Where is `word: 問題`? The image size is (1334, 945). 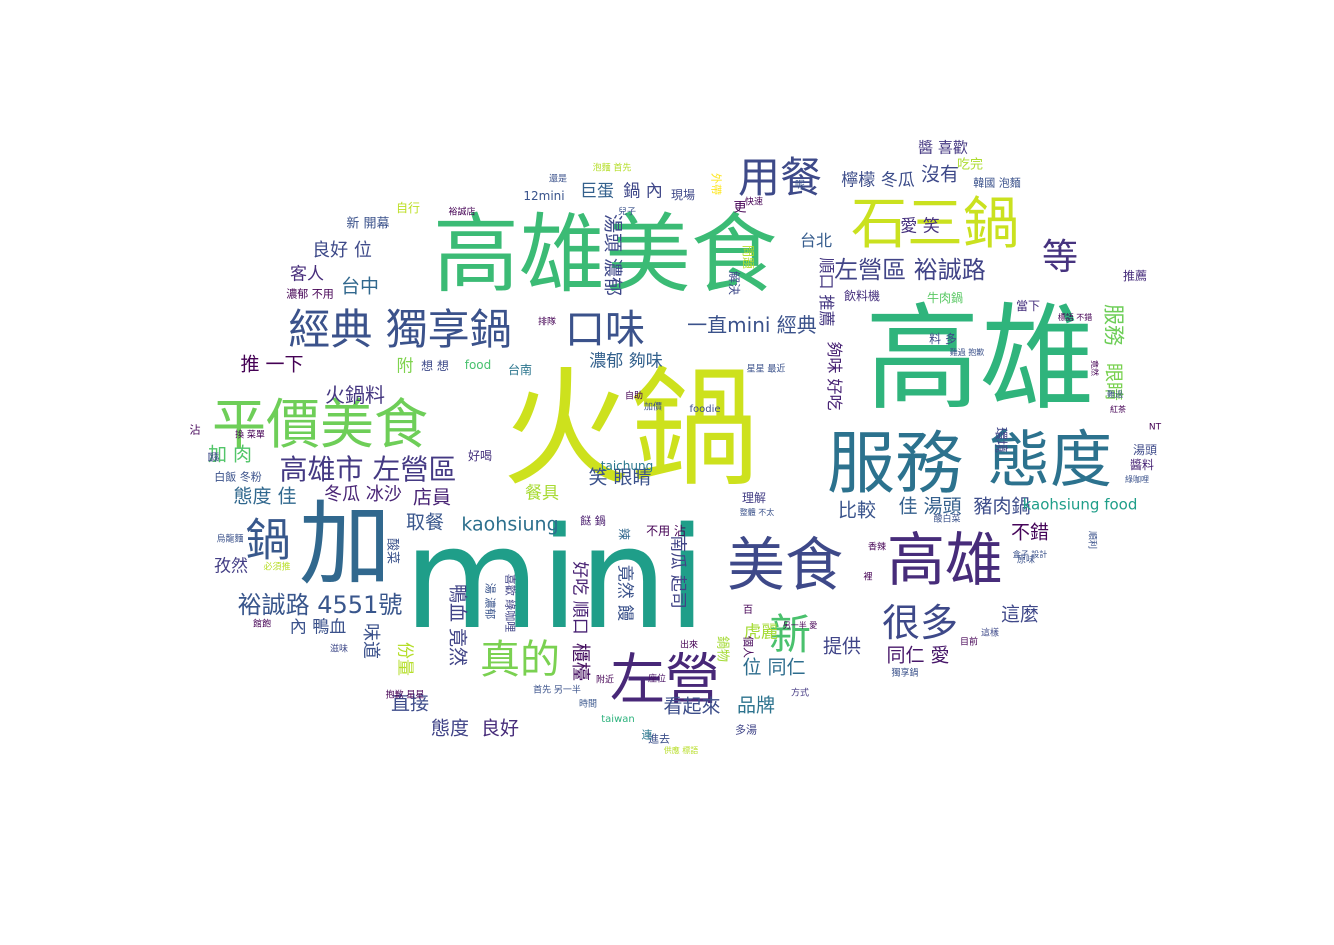
word: 問題 is located at coordinates (748, 257).